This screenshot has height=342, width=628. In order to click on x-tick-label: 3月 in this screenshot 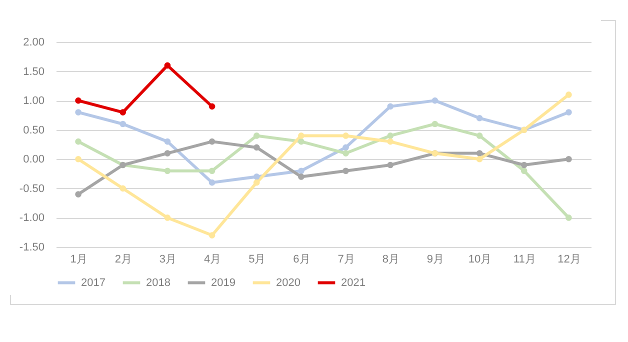, I will do `click(168, 260)`.